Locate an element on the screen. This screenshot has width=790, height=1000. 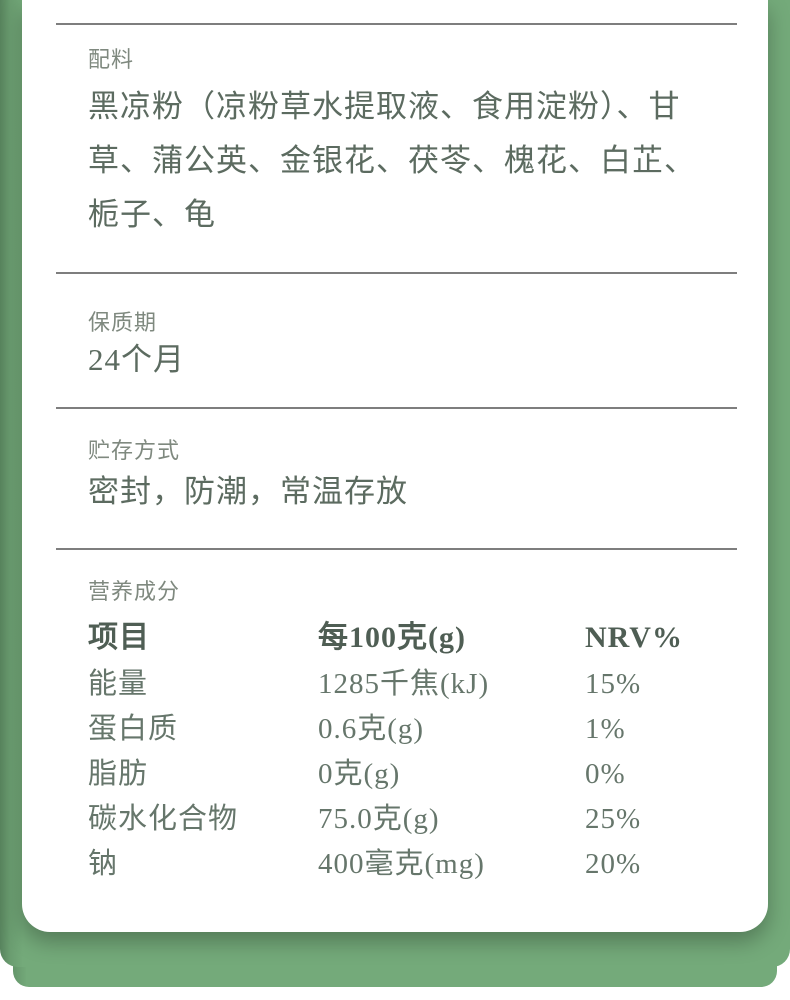
nutrition-label: 营养成分 is located at coordinates (134, 591).